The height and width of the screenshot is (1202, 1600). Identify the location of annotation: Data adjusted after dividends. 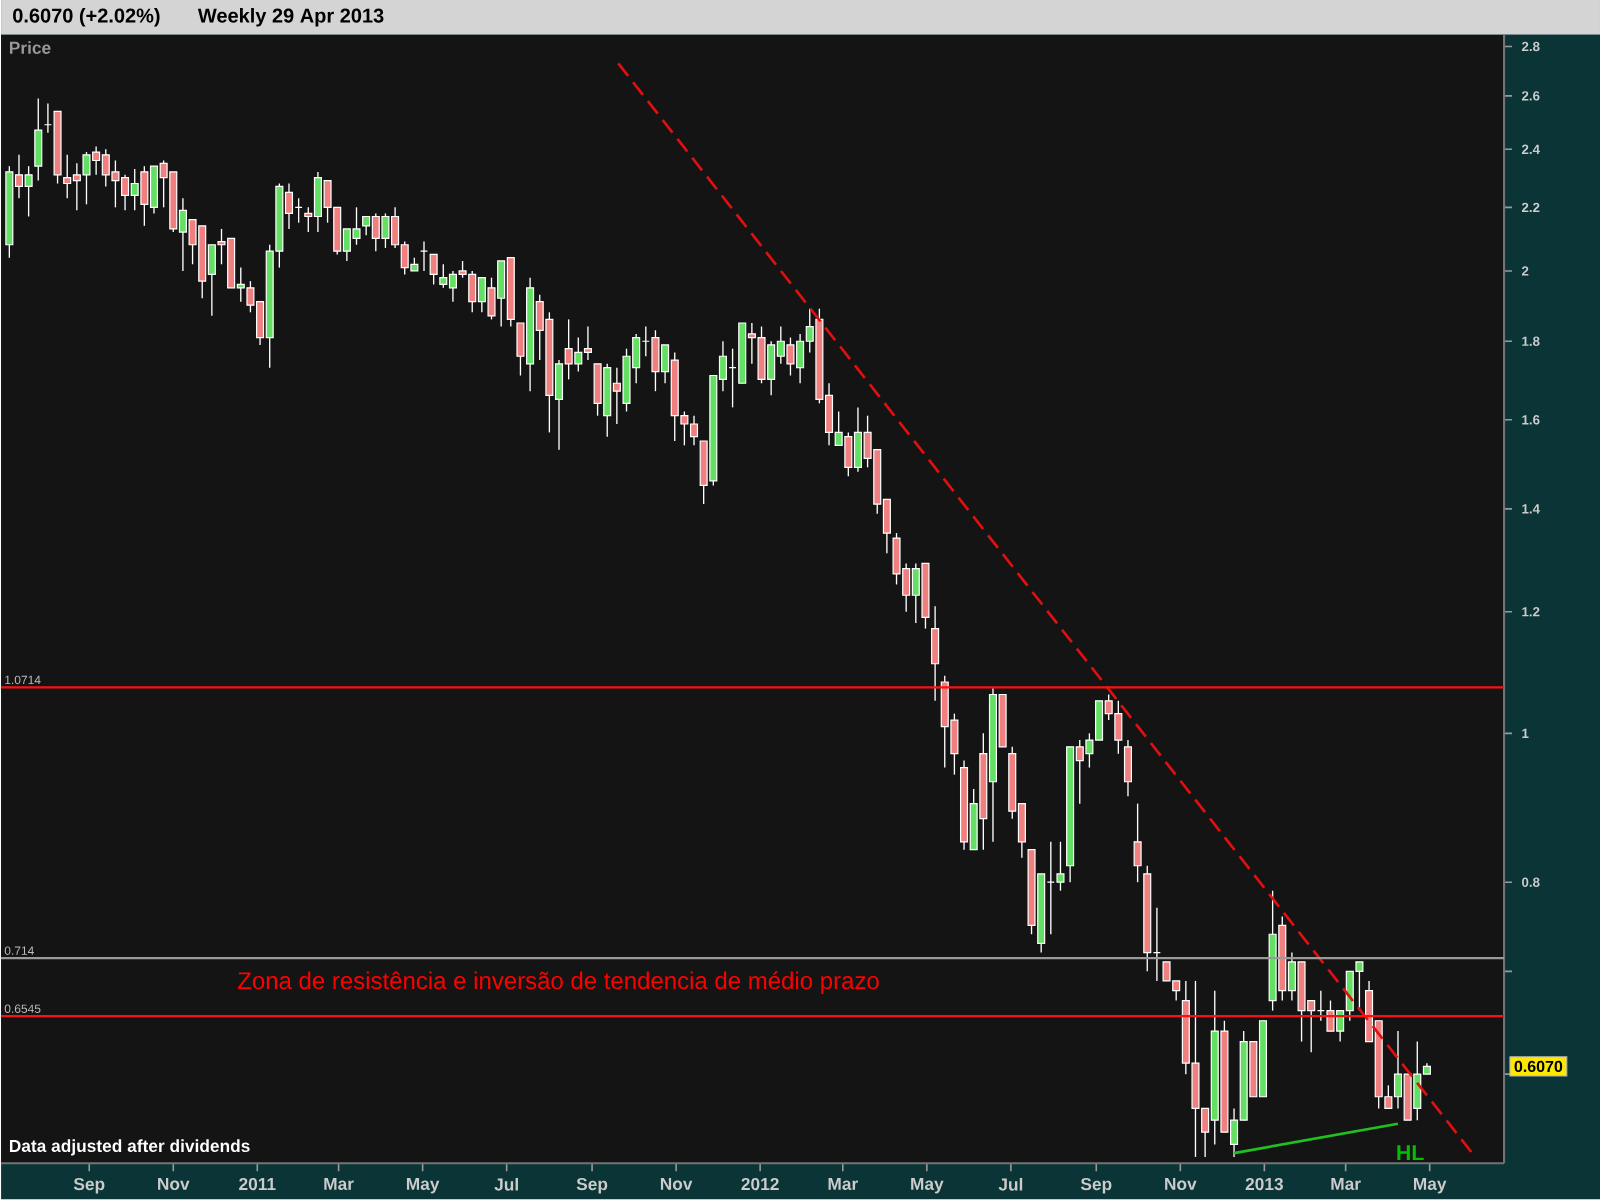
(129, 1147).